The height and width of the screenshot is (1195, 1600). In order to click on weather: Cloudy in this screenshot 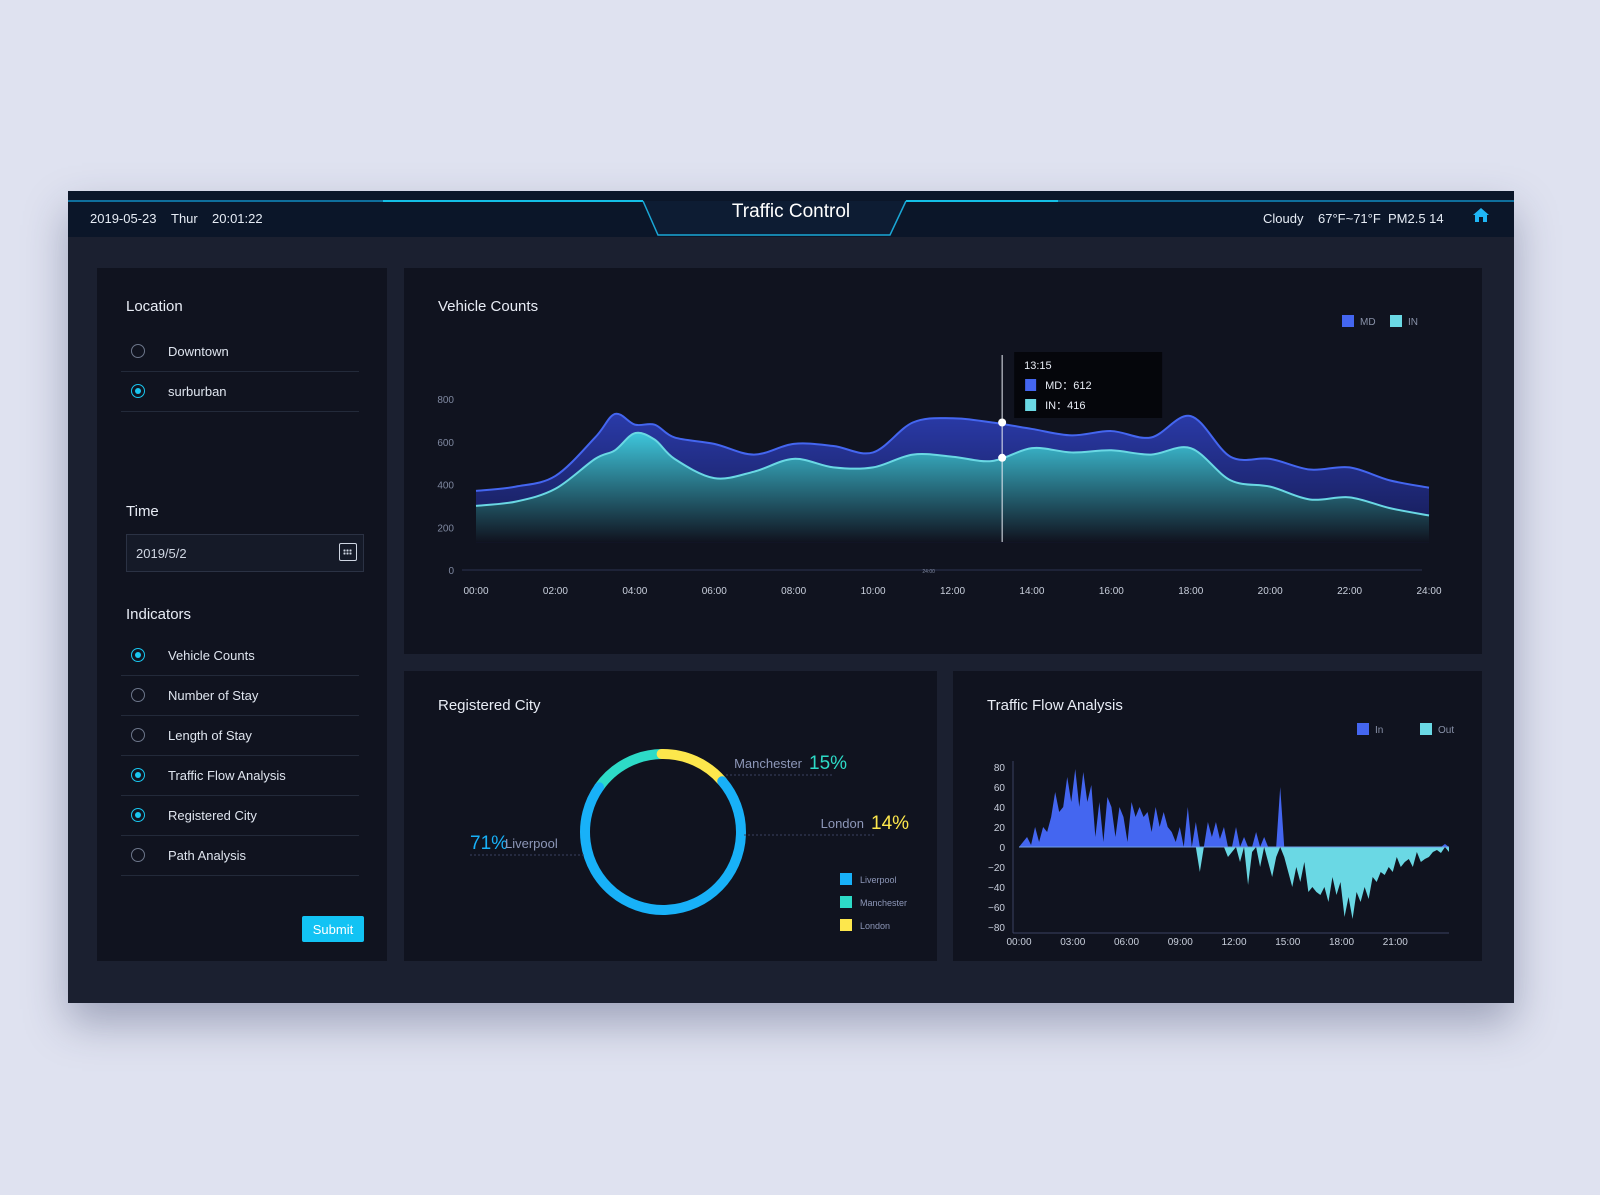, I will do `click(1283, 218)`.